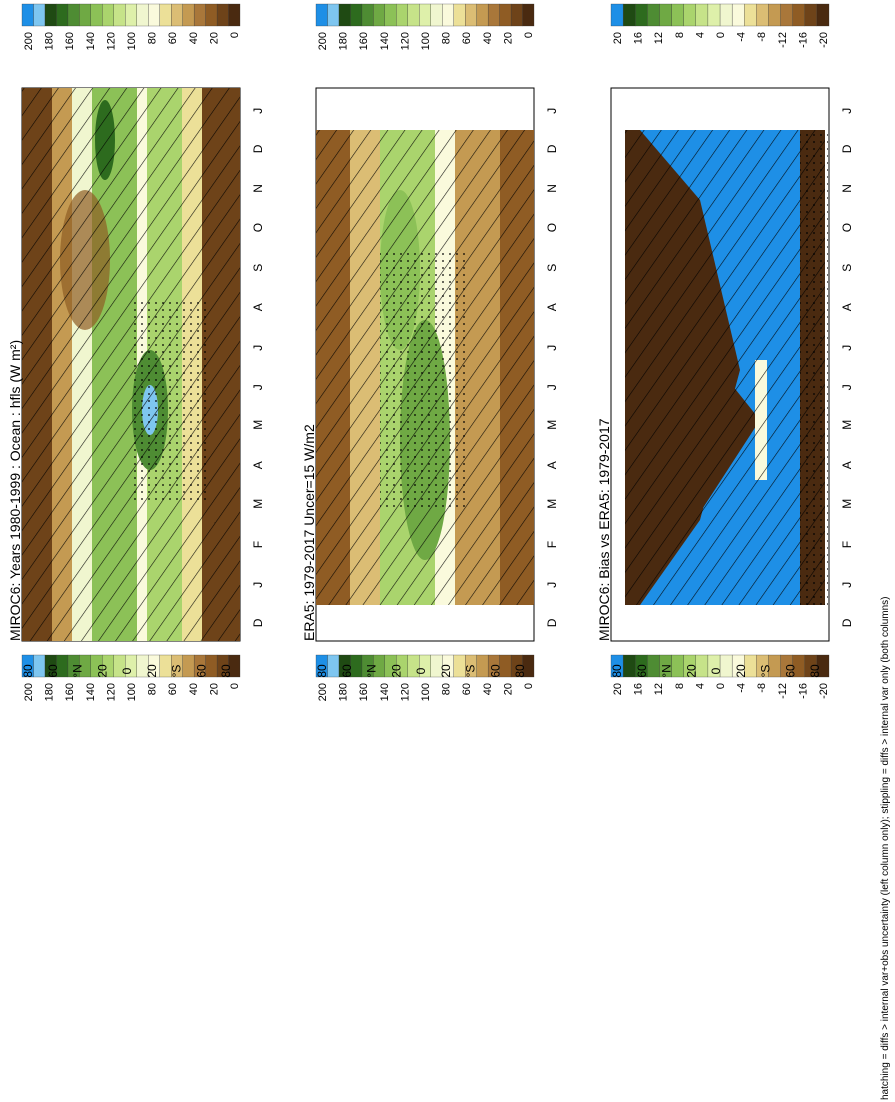 This screenshot has width=895, height=1102. I want to click on colorbar-tick: 160, so click(70, 41).